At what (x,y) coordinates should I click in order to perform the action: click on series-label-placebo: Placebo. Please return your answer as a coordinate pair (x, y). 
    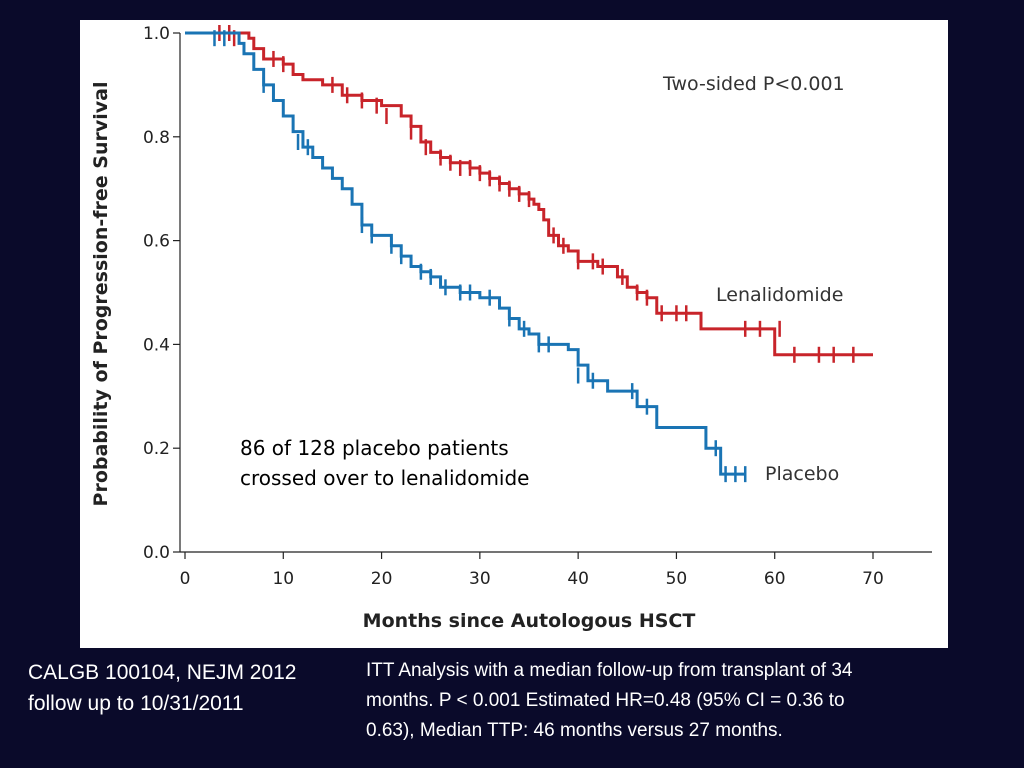
    Looking at the image, I should click on (802, 474).